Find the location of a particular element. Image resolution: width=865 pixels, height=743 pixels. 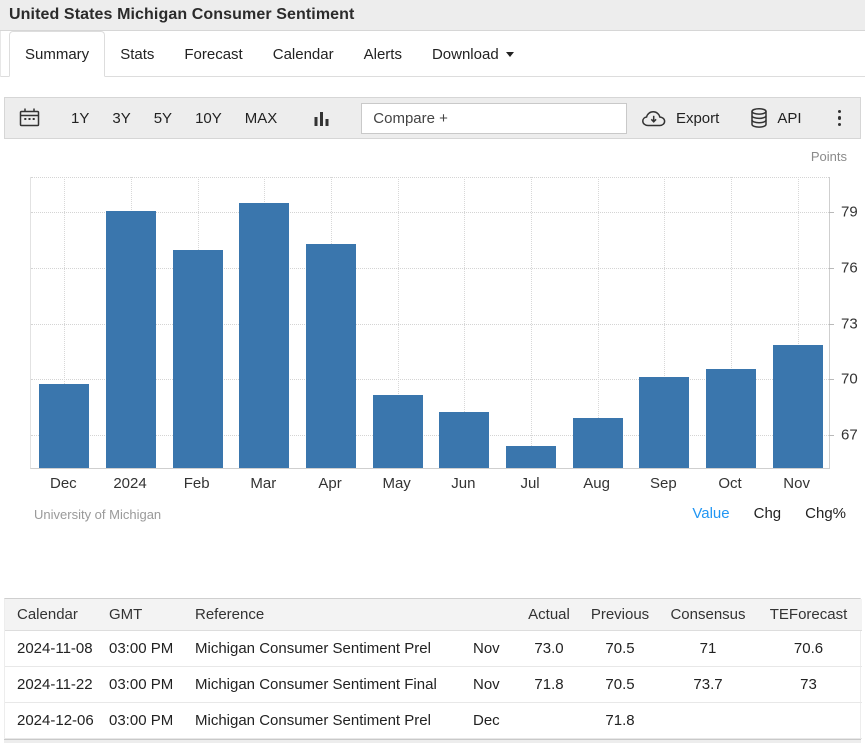

kebab-menu-icon is located at coordinates (840, 118).